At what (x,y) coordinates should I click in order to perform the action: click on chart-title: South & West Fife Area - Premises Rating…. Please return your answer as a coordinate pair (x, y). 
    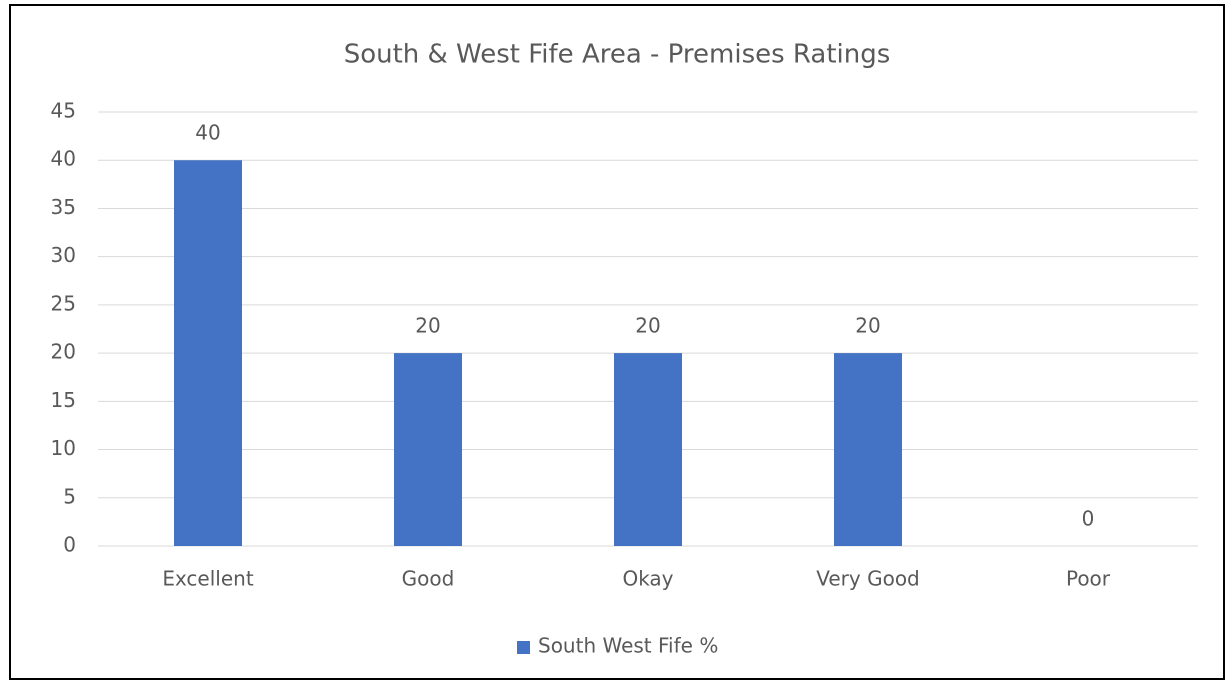
    Looking at the image, I should click on (617, 55).